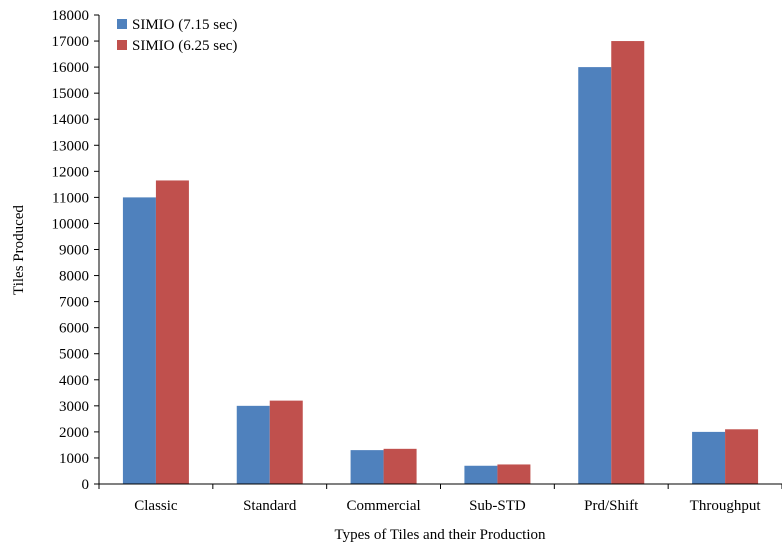 Image resolution: width=782 pixels, height=546 pixels. What do you see at coordinates (611, 506) in the screenshot?
I see `x-tick-label: Prd/Shift` at bounding box center [611, 506].